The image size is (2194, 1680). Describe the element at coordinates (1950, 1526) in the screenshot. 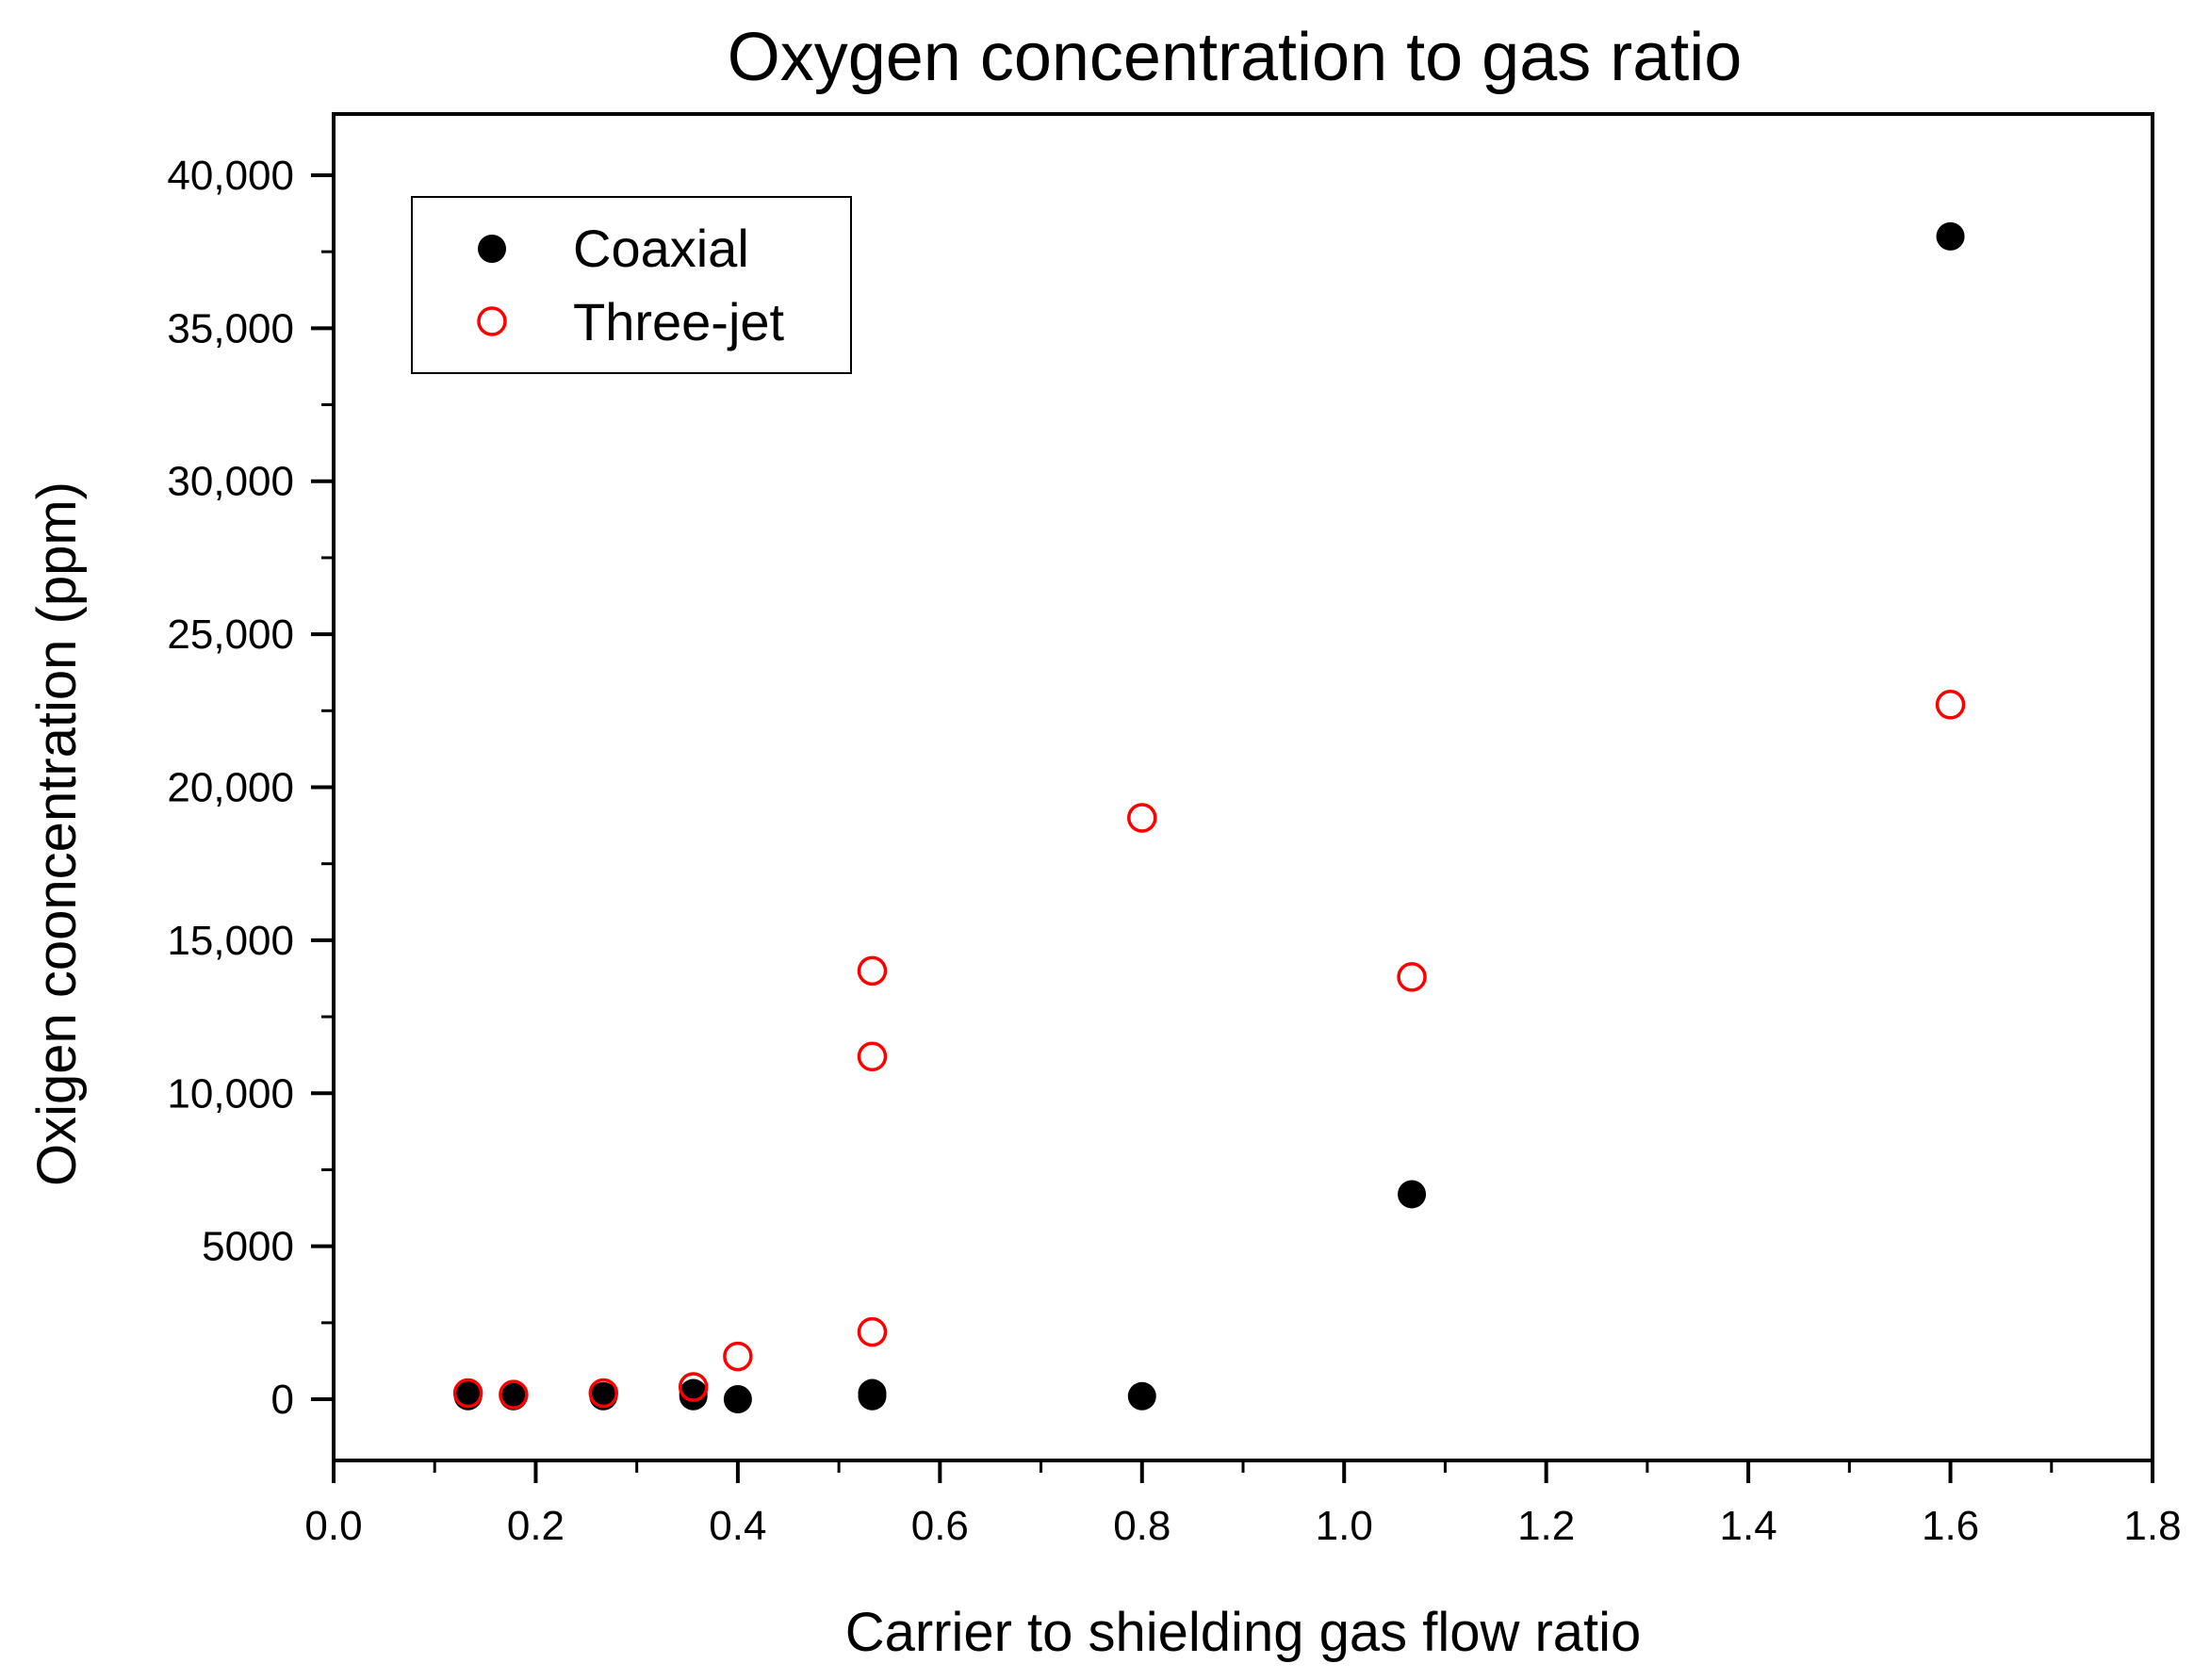

I see `x-tick-label: 1.6` at that location.